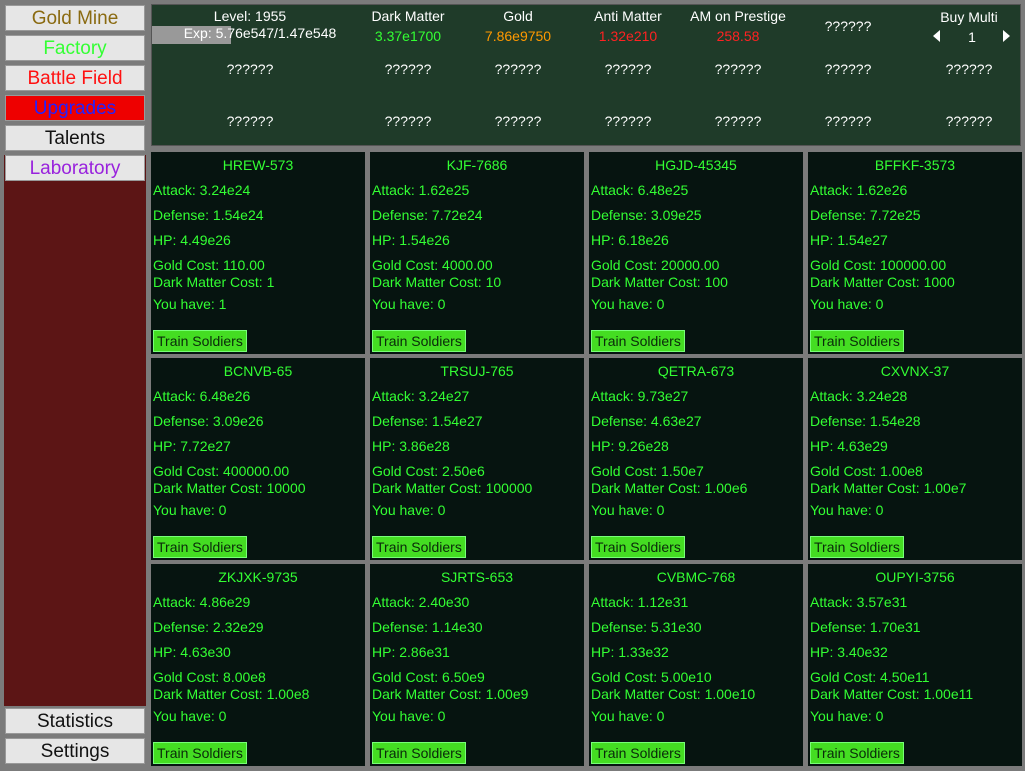 The height and width of the screenshot is (771, 1025). I want to click on unit-dm-cost: Dark Matter Cost: 1.00e9, so click(450, 694).